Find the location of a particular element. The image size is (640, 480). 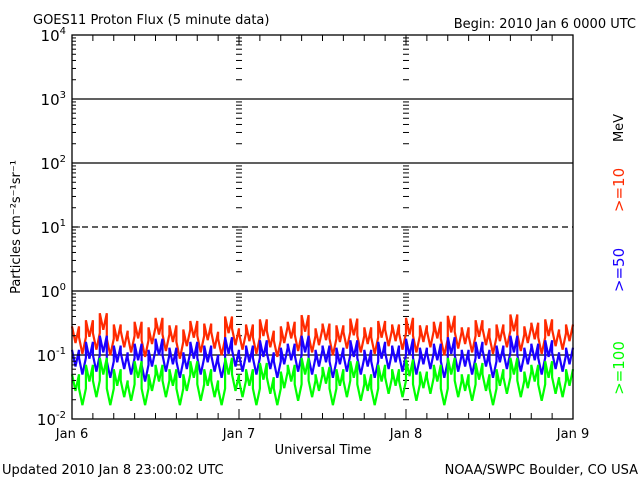

y-tick-label: 10² is located at coordinates (53, 163).